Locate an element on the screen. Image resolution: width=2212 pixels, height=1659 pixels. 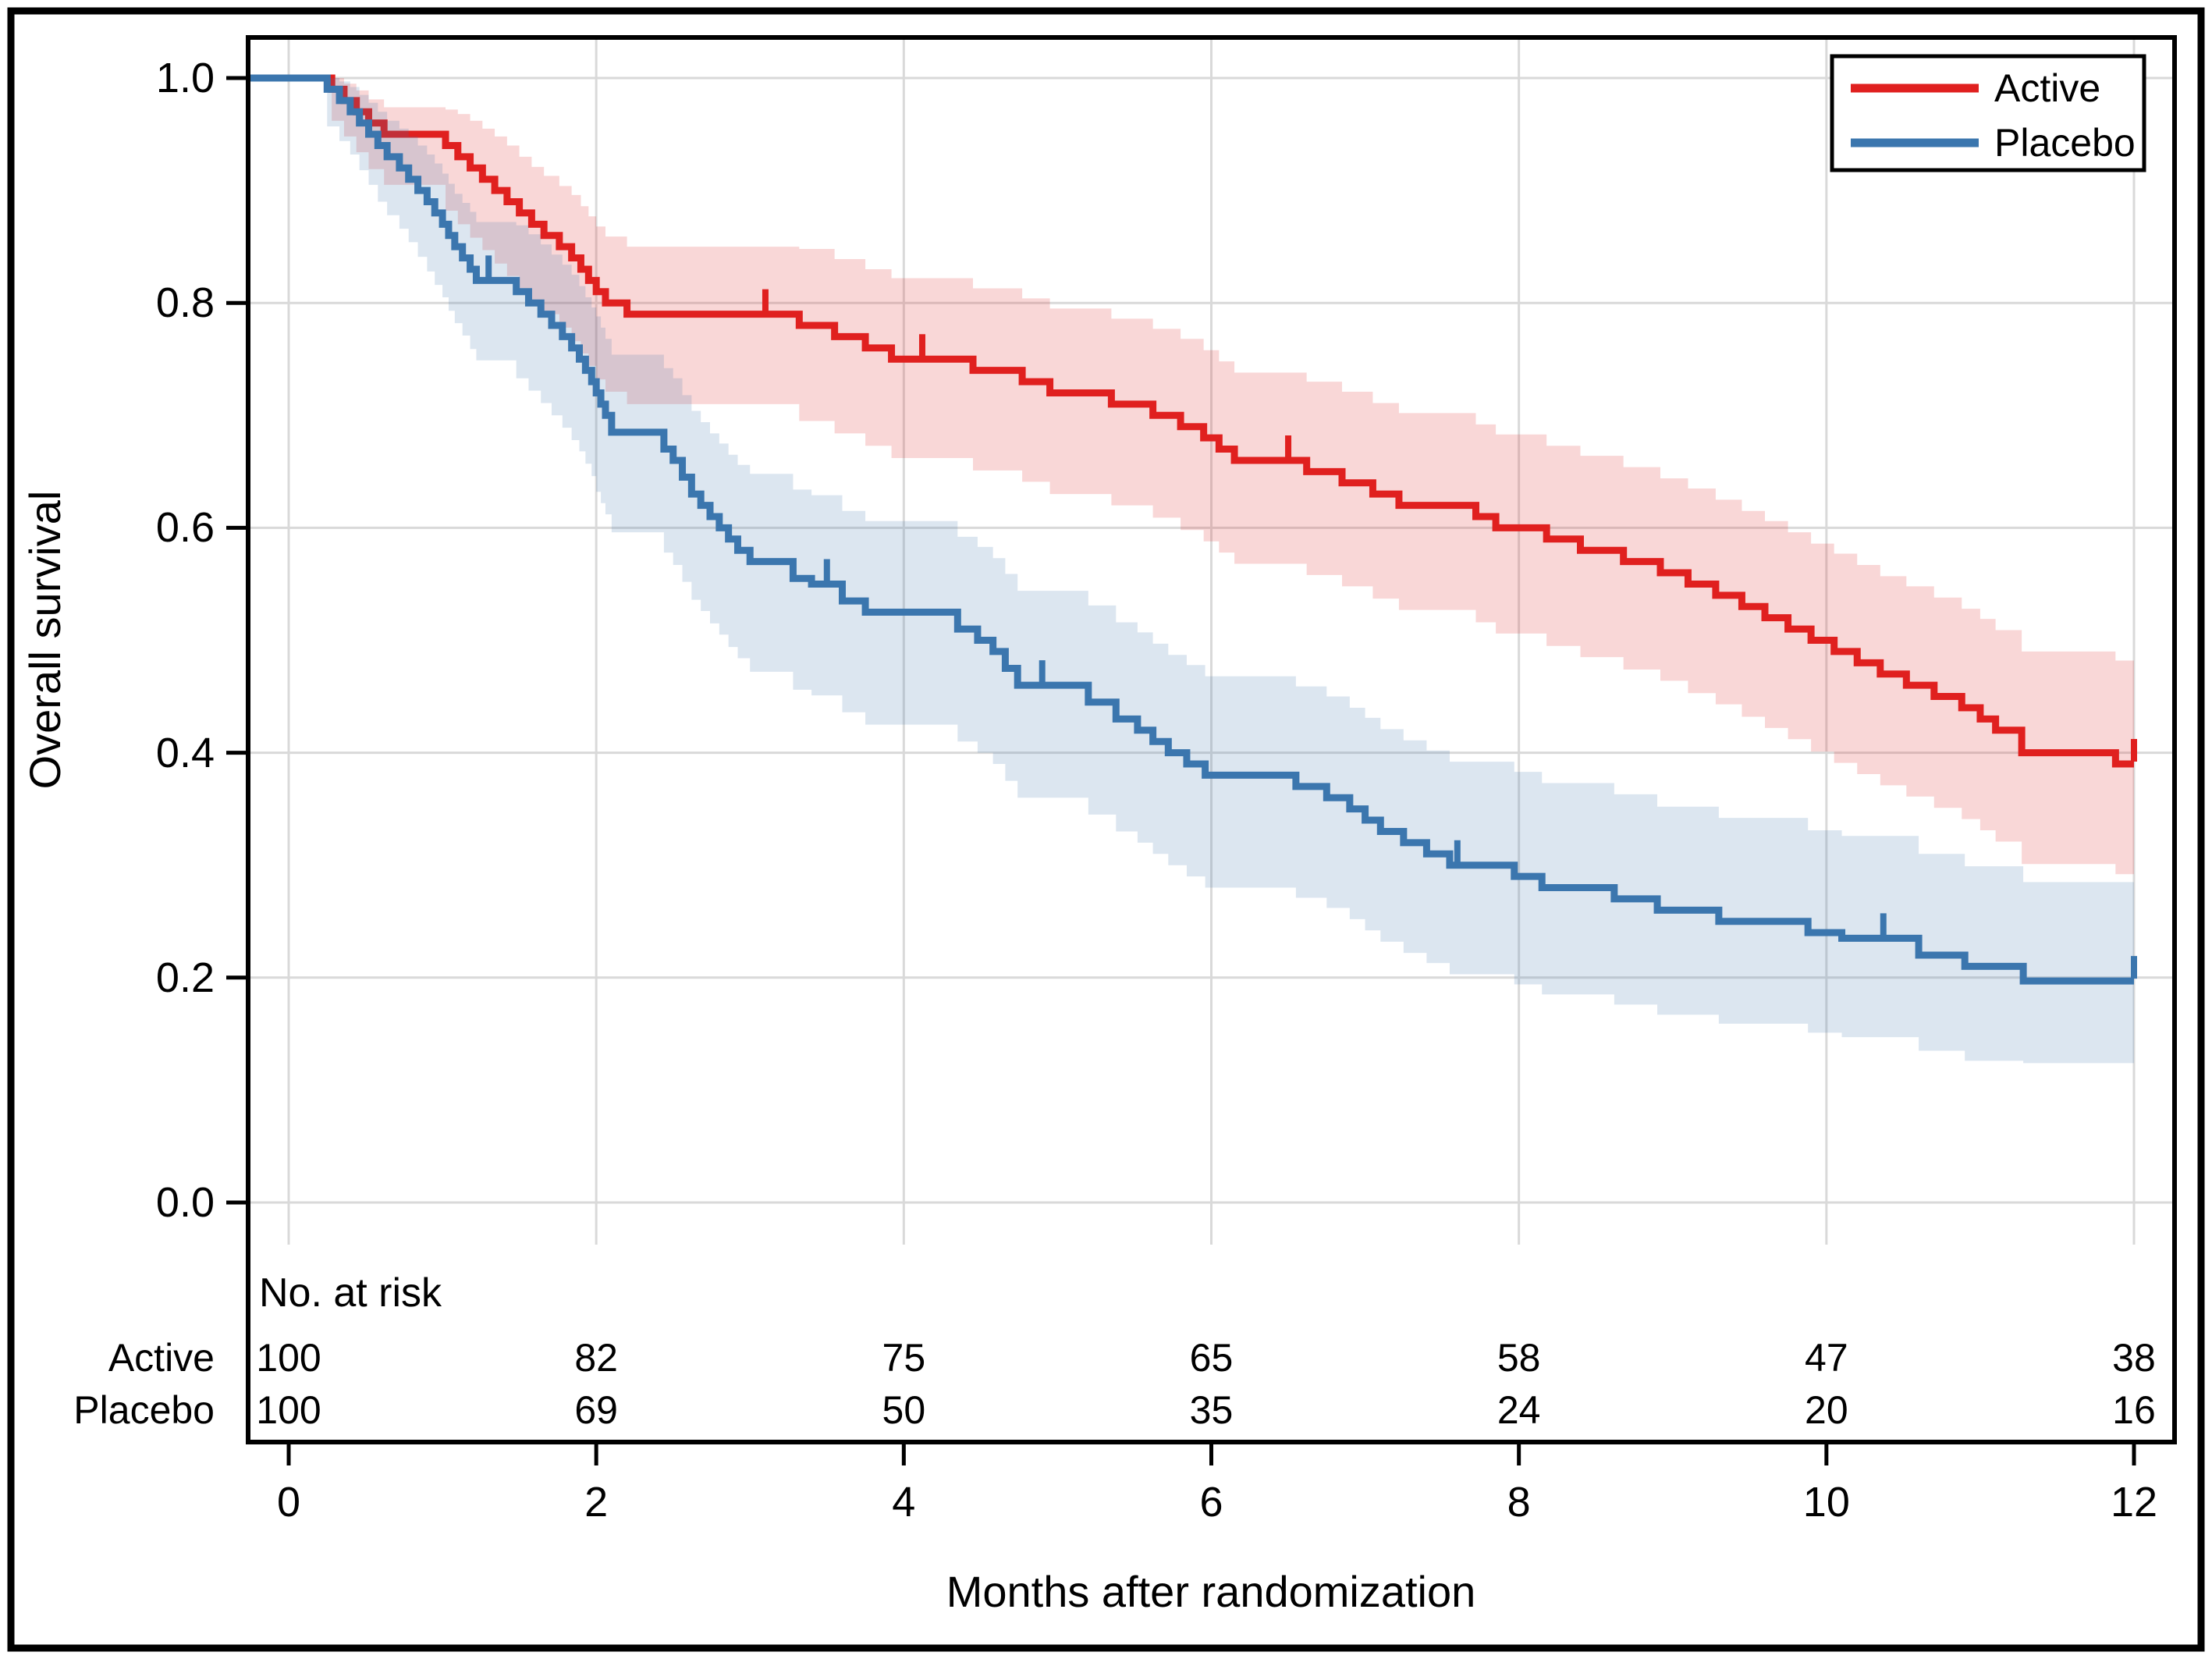
x-axis-tick-label: 6 is located at coordinates (1211, 1502).